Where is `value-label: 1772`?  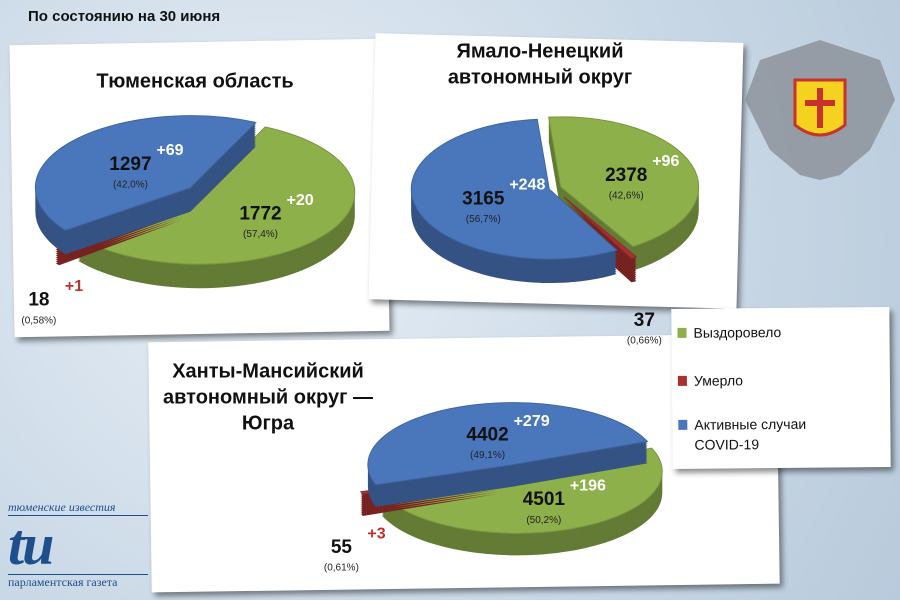
value-label: 1772 is located at coordinates (260, 214).